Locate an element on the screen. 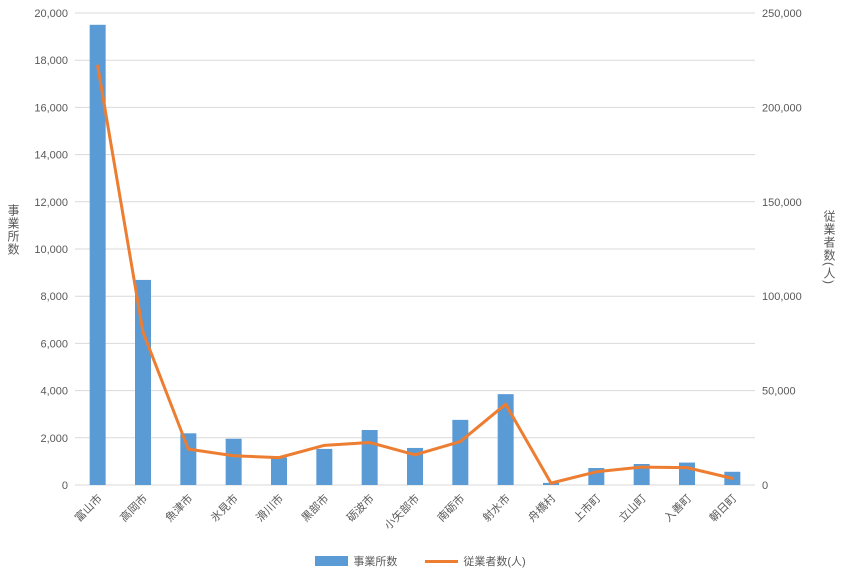  legend: 事業所数 従業者数(人) is located at coordinates (420, 561).